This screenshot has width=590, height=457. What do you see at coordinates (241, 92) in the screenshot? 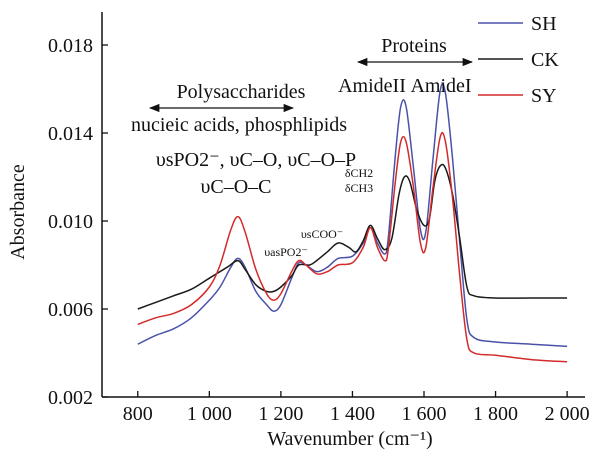
I see `annotation-polysaccharides: Polysaccharides` at bounding box center [241, 92].